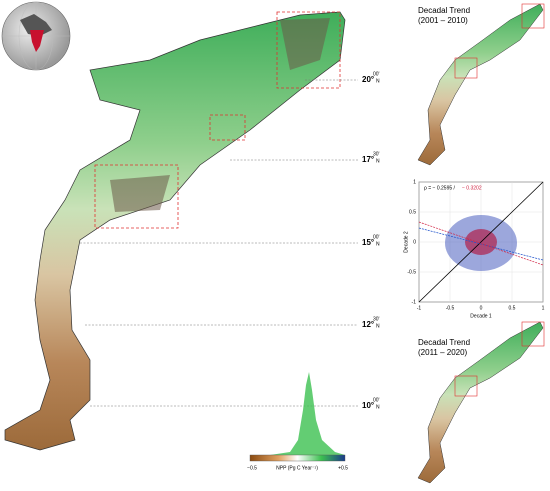  I want to click on colorbar-title: NPP (Pg C Year⁻¹), so click(297, 468).